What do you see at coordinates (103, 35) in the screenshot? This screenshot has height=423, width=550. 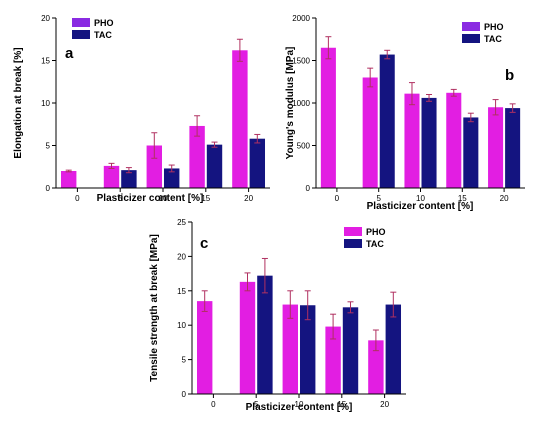 I see `panel-a-legend-label-tac: TAC` at bounding box center [103, 35].